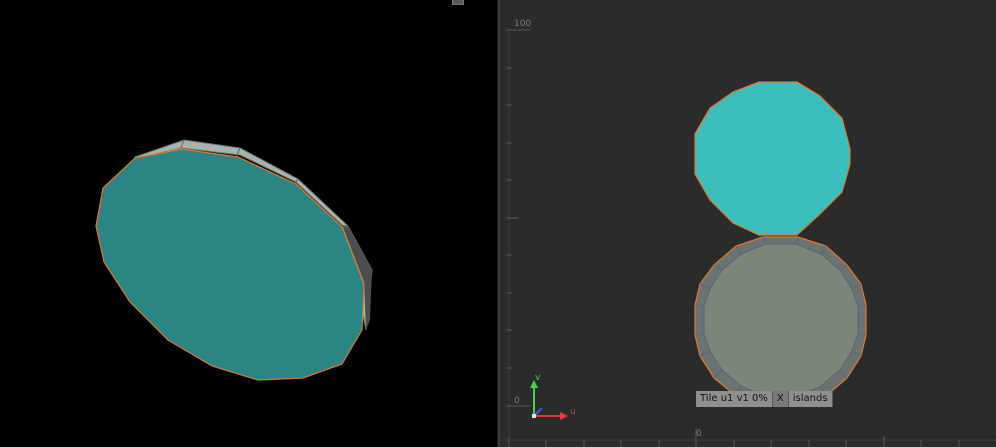 The image size is (996, 447). I want to click on v-ruler-label-origin: 0, so click(517, 401).